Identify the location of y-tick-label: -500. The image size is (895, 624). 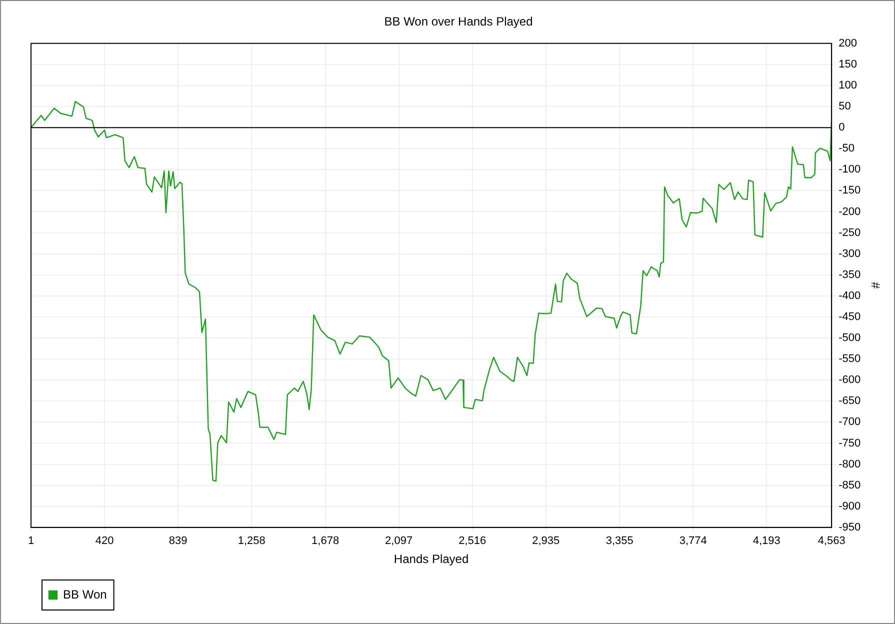
(849, 338).